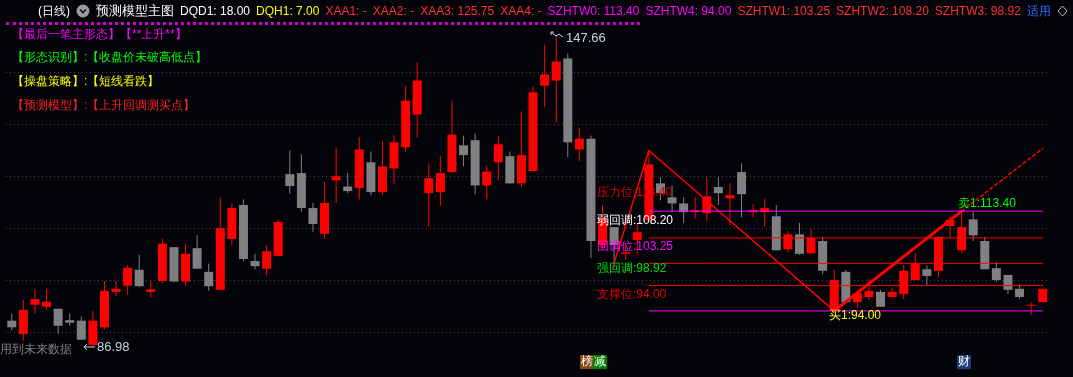  Describe the element at coordinates (1038, 11) in the screenshot. I see `text: 适用` at that location.